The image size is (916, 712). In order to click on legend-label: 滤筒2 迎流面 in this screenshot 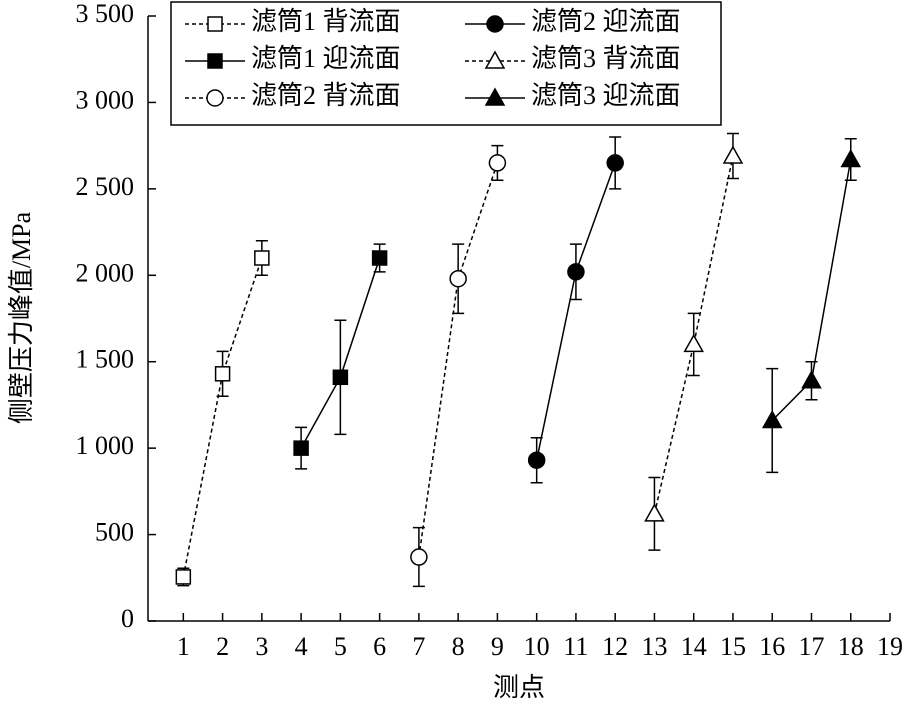, I will do `click(606, 21)`.